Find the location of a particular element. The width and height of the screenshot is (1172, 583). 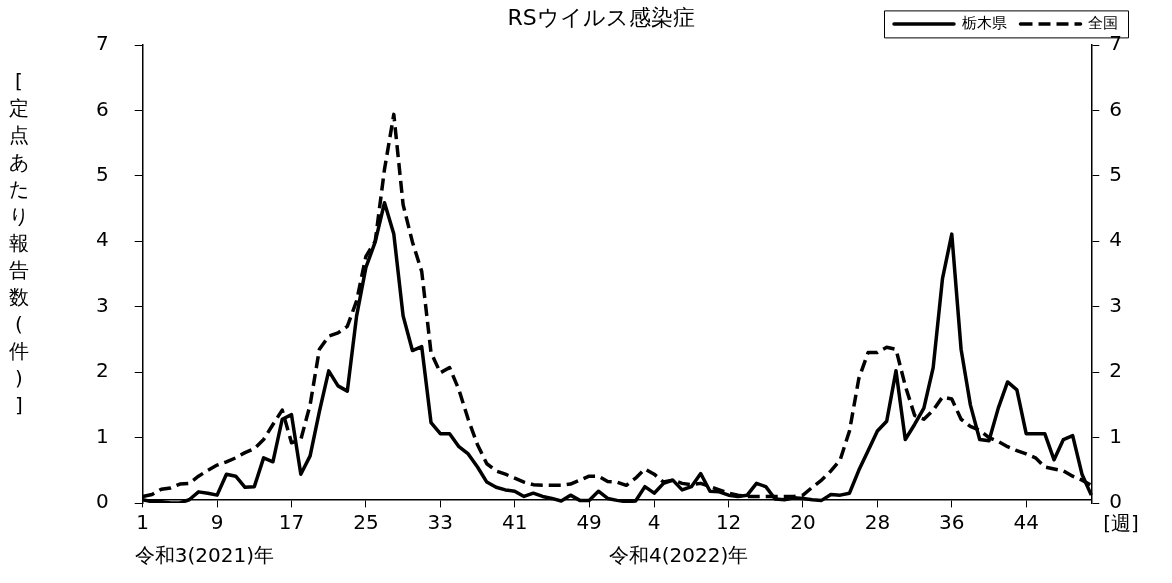

y2-tick-label: 7 is located at coordinates (1116, 43).